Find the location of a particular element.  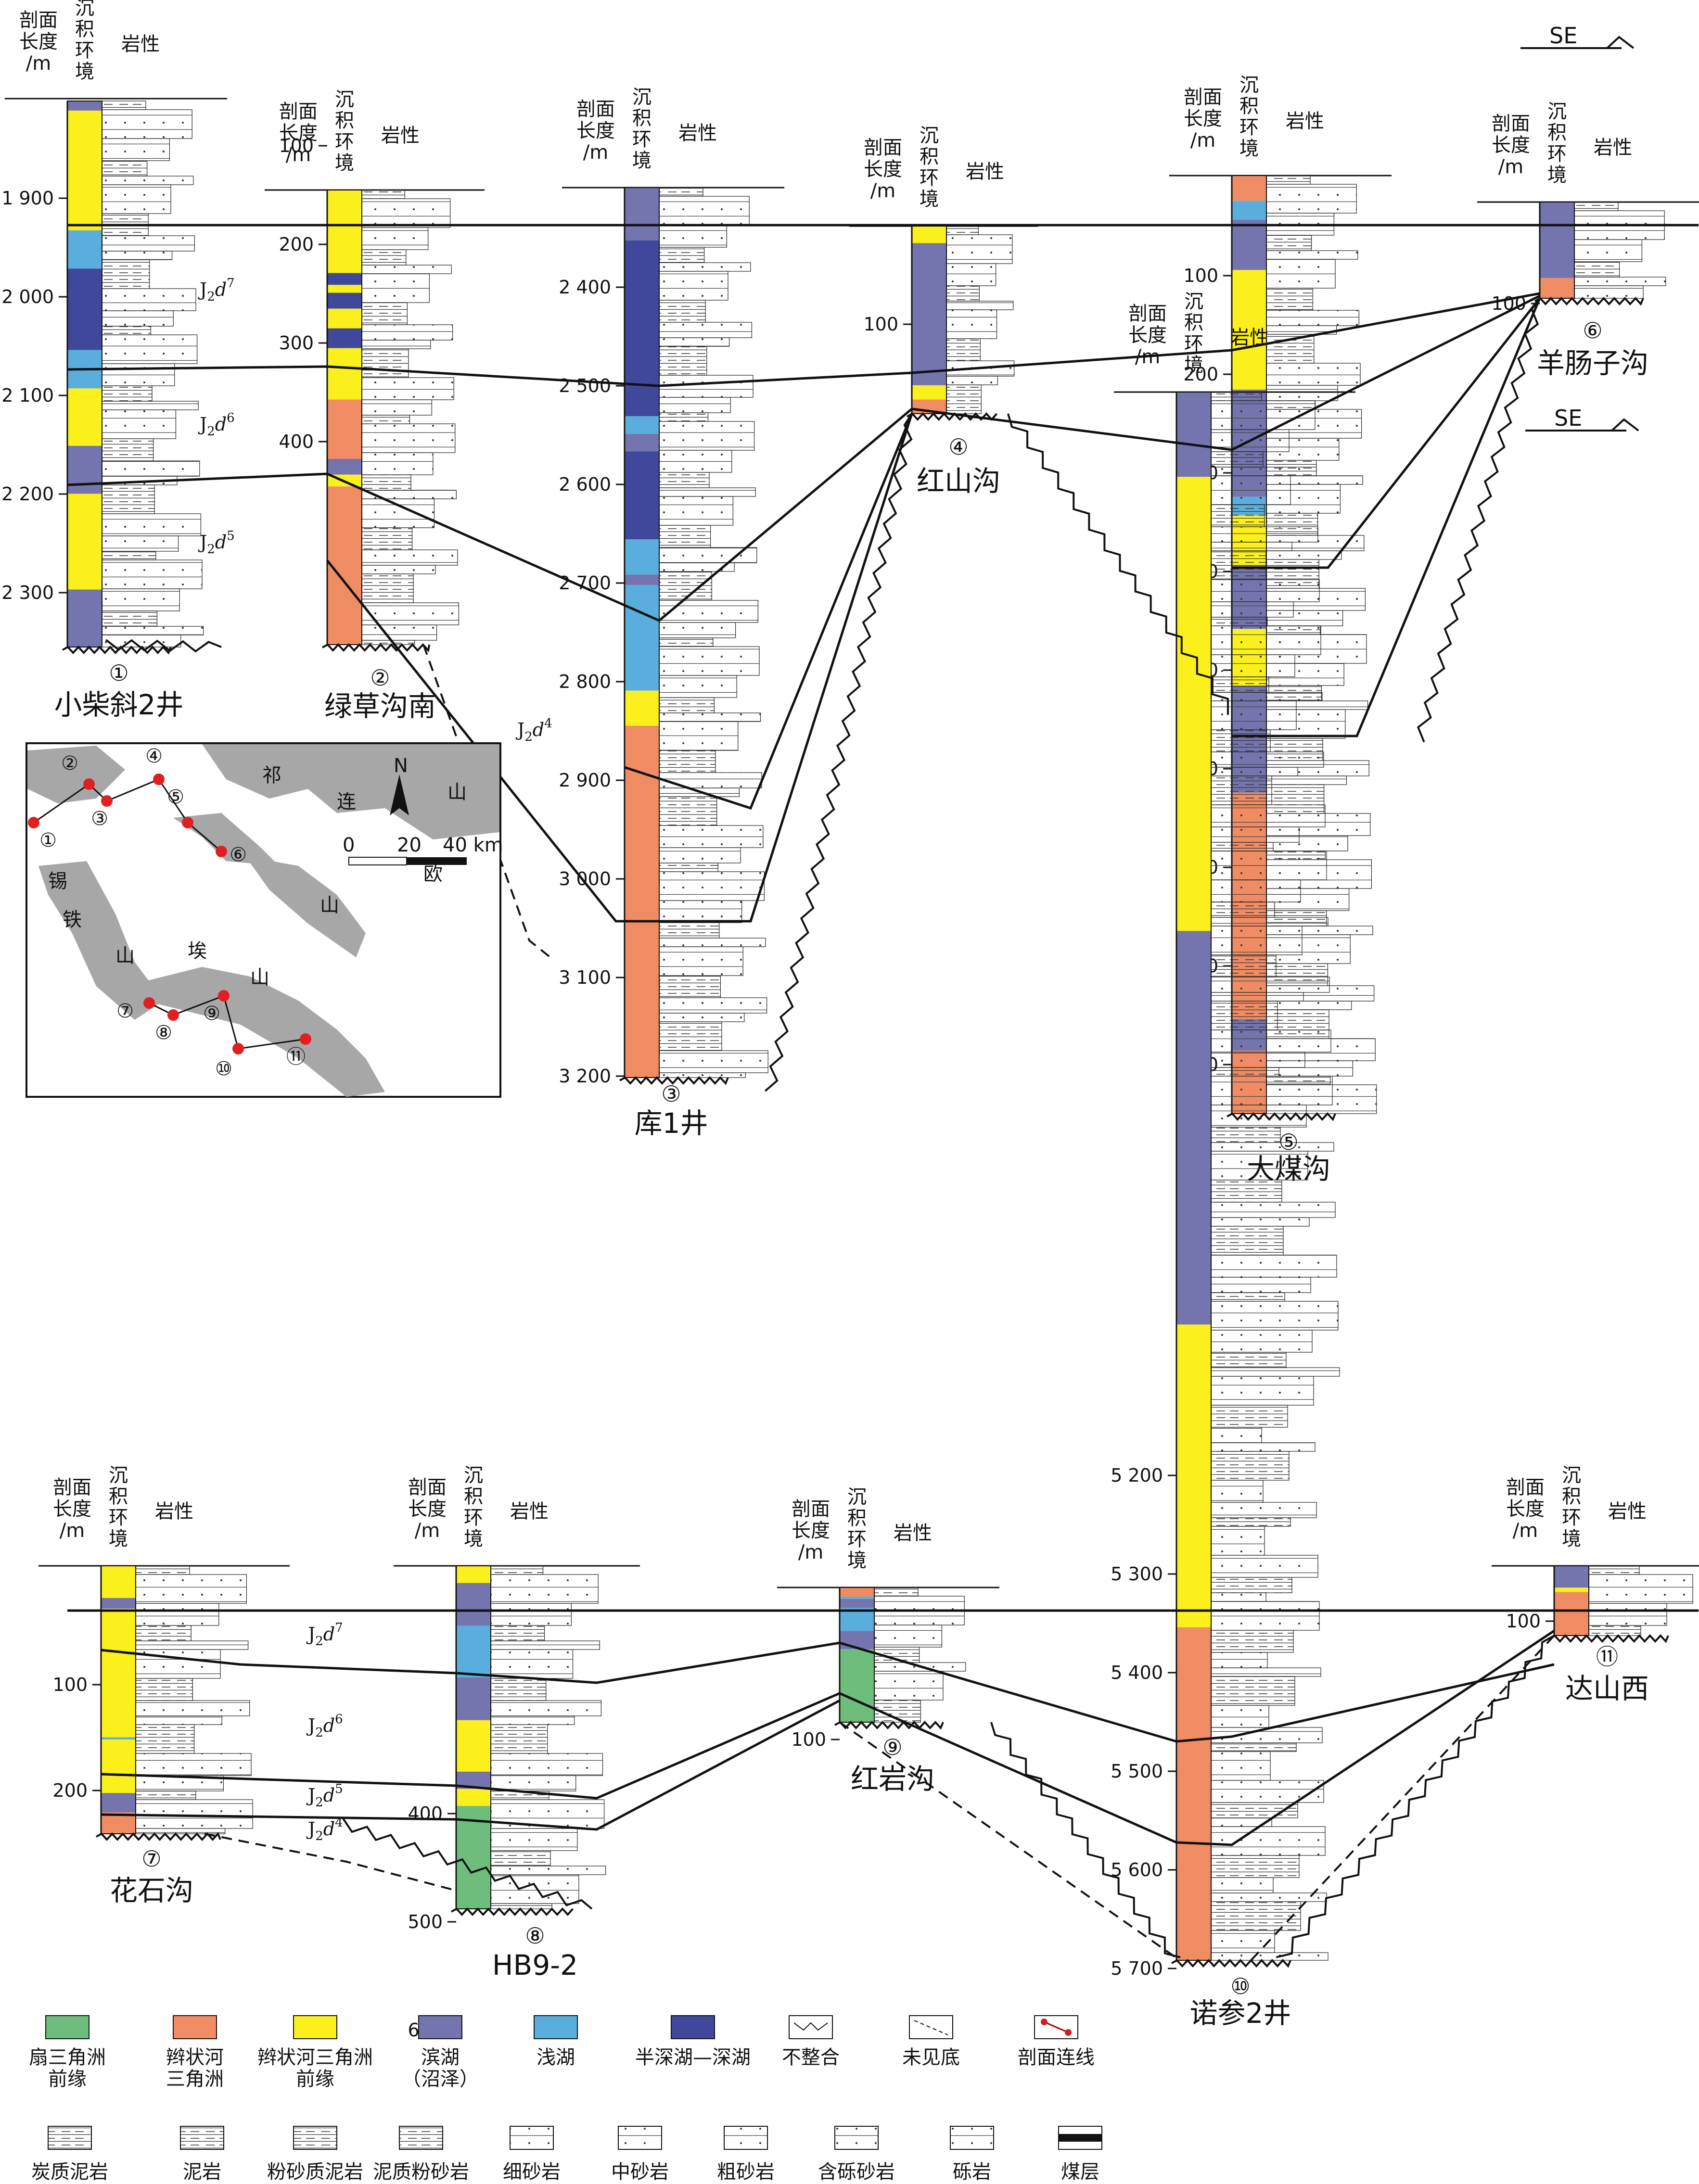

station-label: ③ is located at coordinates (99, 819).